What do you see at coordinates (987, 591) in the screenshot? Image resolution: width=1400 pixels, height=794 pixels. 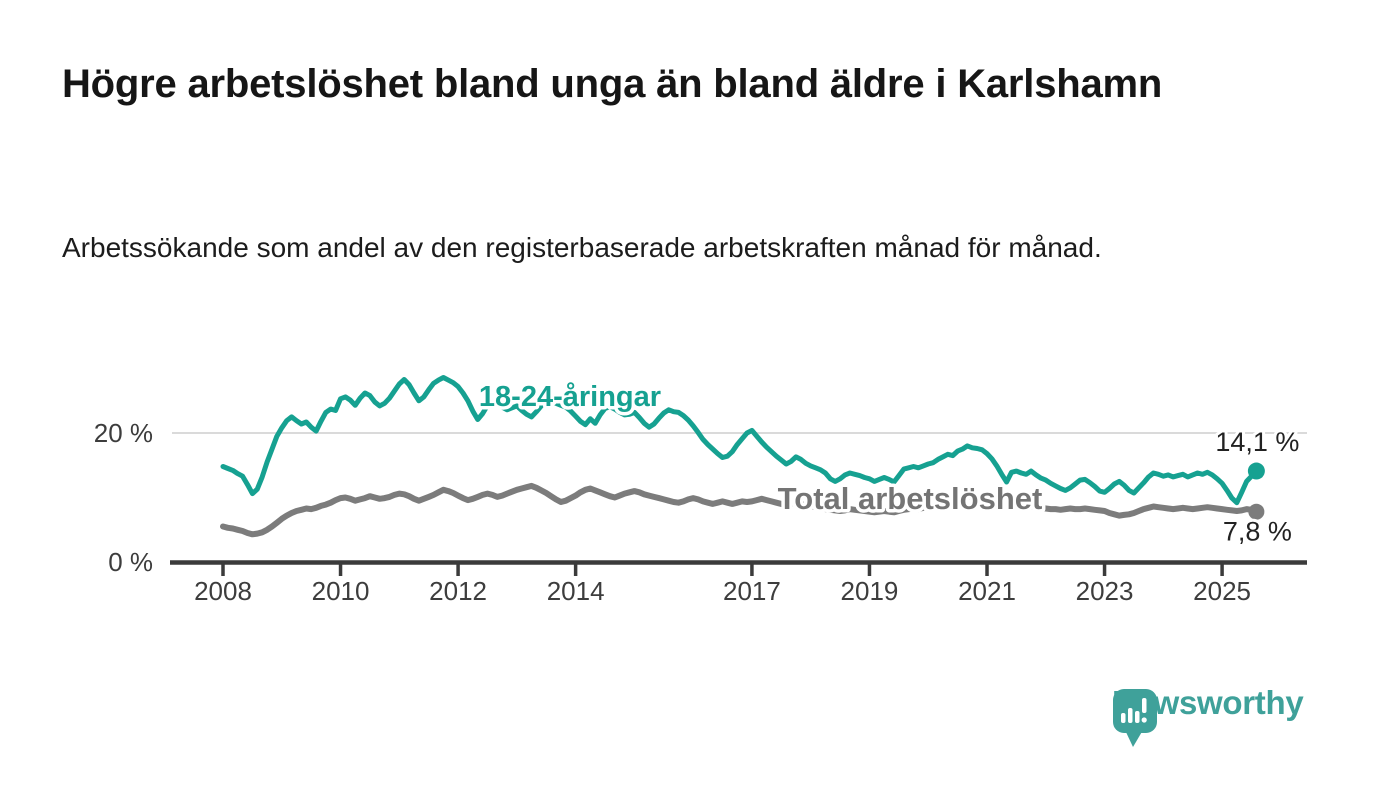 I see `x-axis-tick-label: 2021` at bounding box center [987, 591].